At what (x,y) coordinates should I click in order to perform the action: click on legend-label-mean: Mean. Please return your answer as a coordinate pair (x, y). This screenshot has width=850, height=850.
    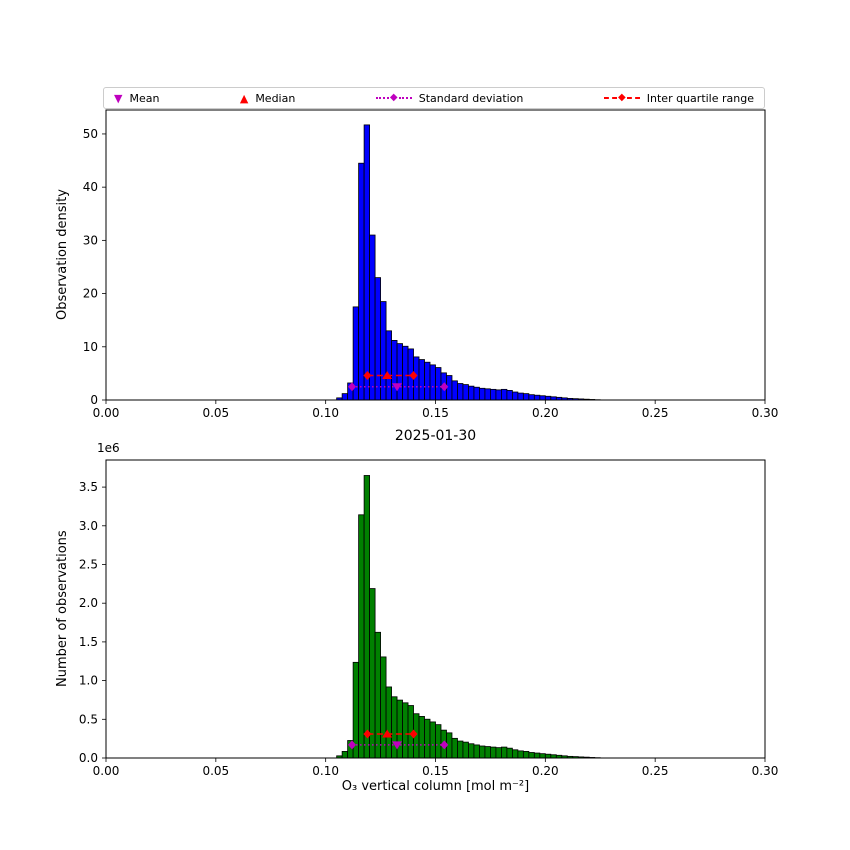
    Looking at the image, I should click on (144, 98).